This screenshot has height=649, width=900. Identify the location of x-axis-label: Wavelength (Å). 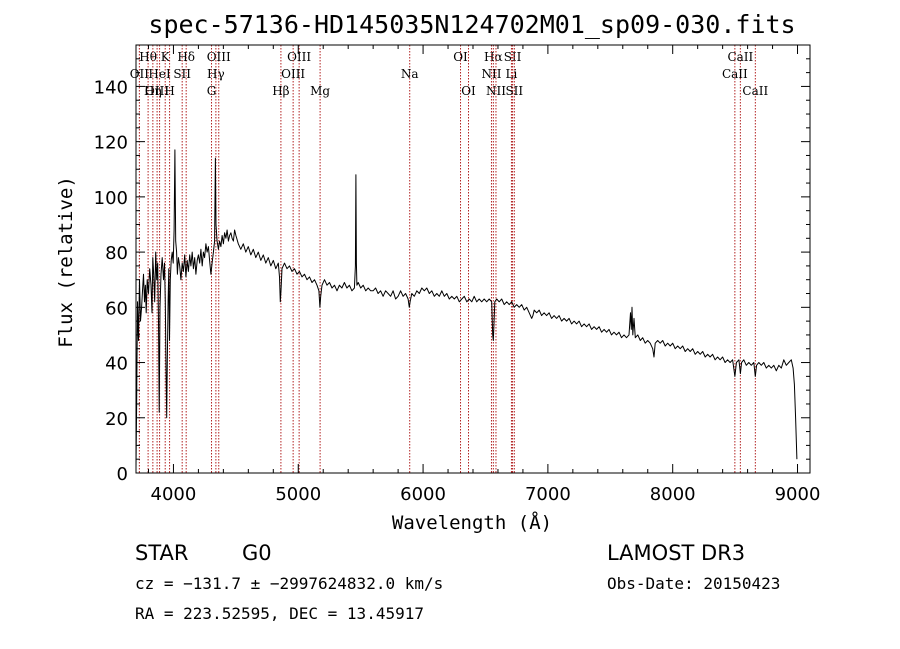
(472, 522).